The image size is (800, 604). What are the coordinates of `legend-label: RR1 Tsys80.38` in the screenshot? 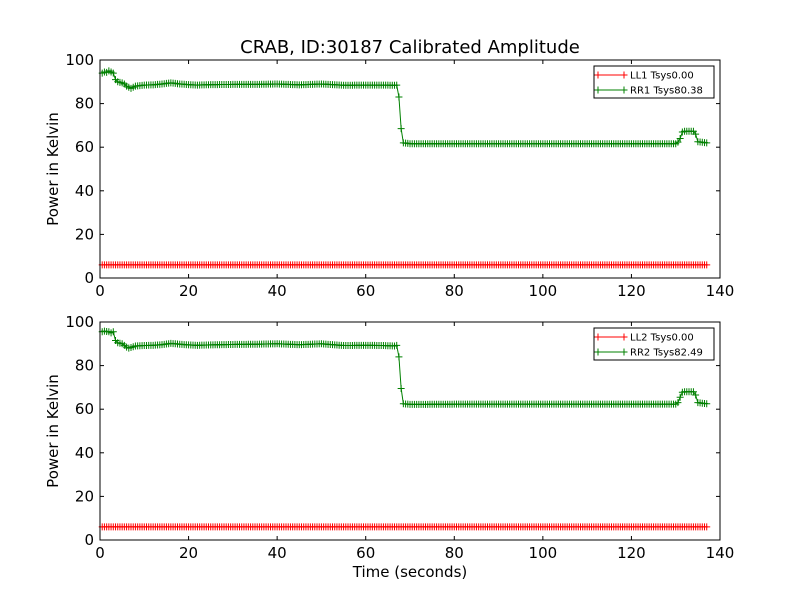 It's located at (666, 91).